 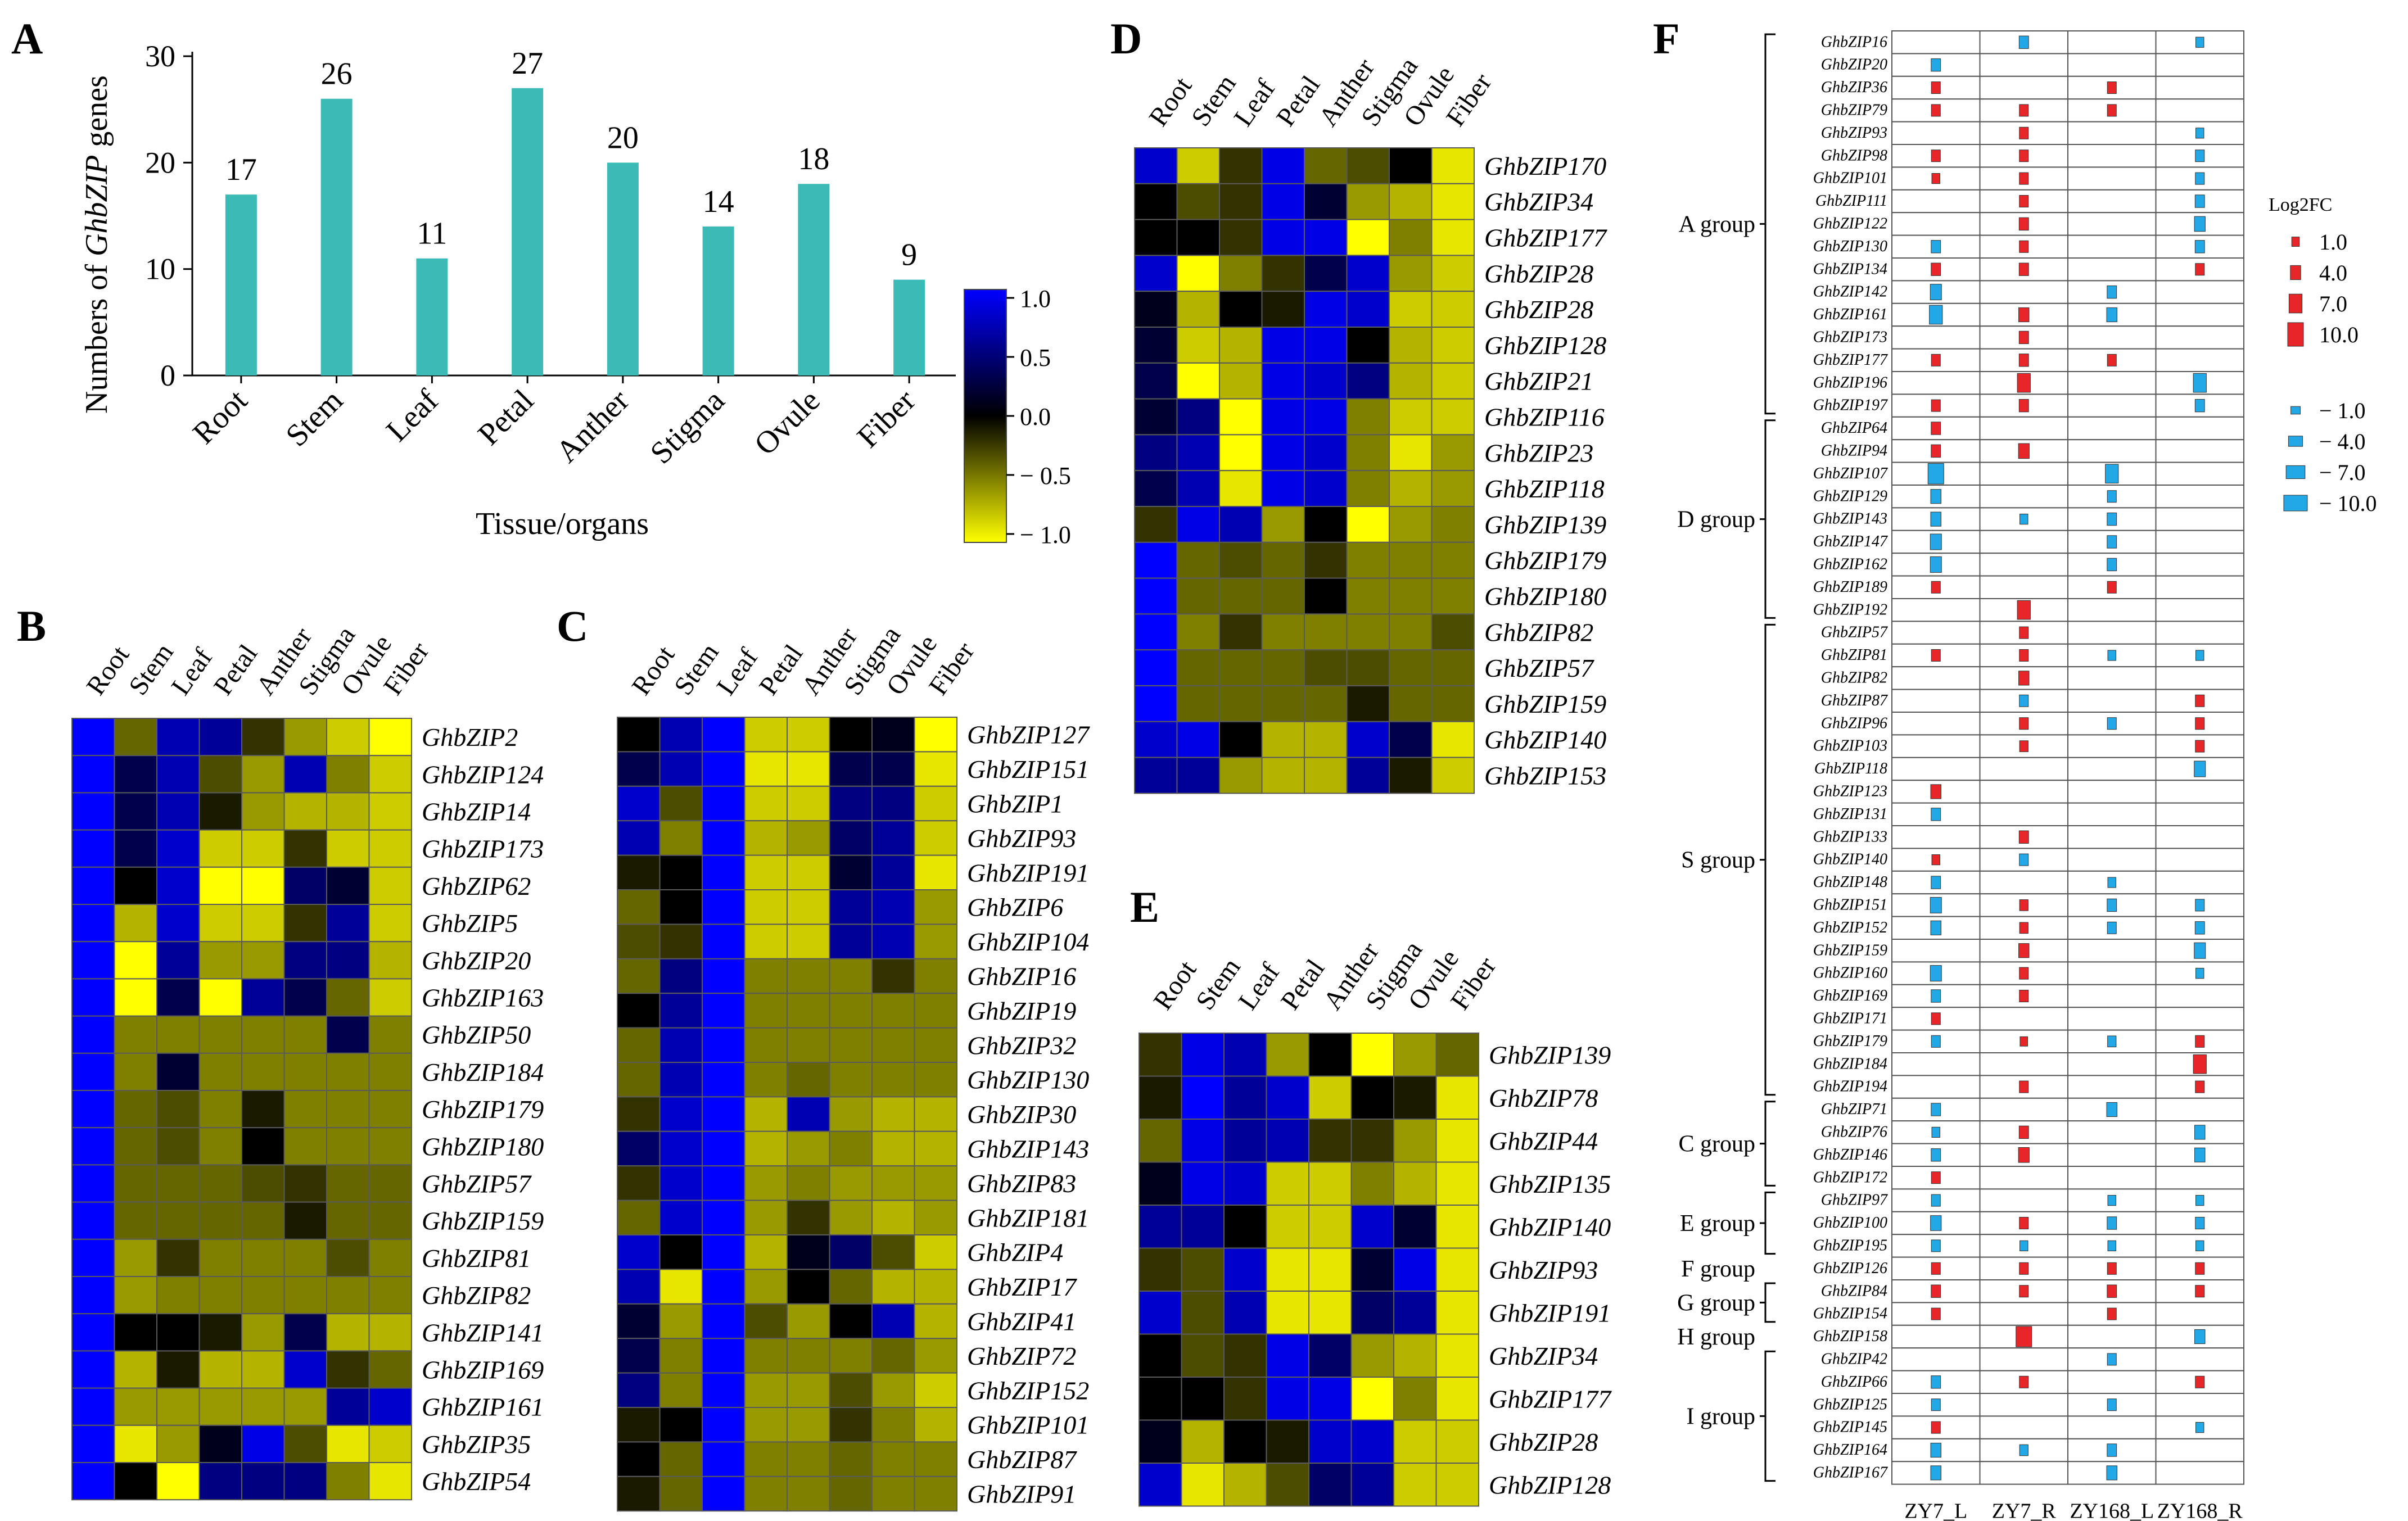 I want to click on deg-row-label: GhbZIP147, so click(x=1850, y=541).